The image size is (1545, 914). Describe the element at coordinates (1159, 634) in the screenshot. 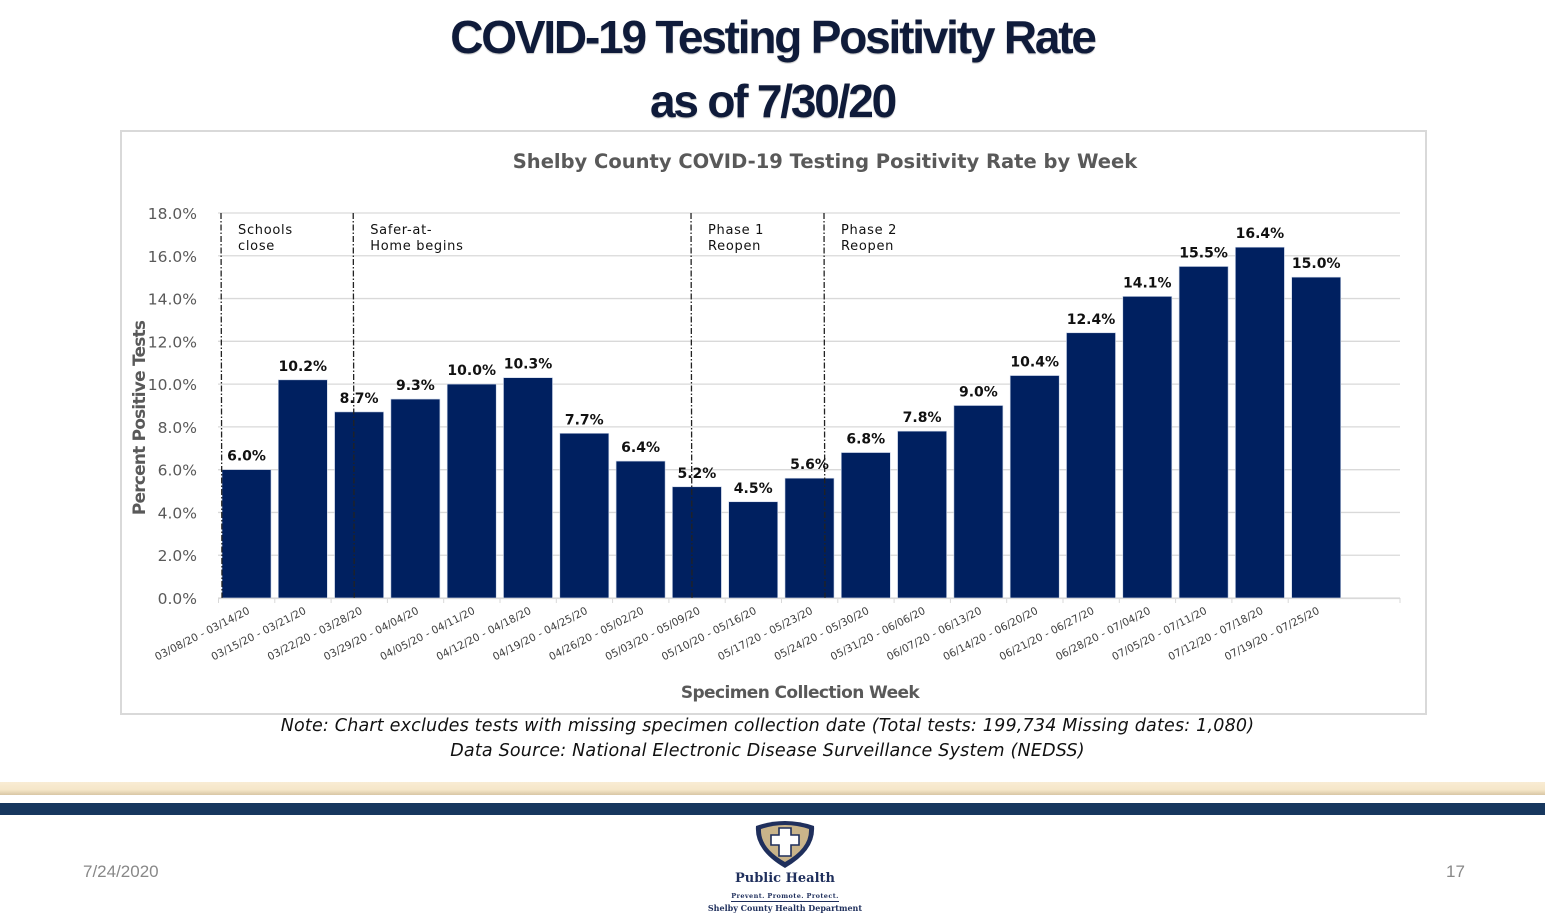

I see `x-tick-label: 07/05/20 - 07/11/20` at that location.